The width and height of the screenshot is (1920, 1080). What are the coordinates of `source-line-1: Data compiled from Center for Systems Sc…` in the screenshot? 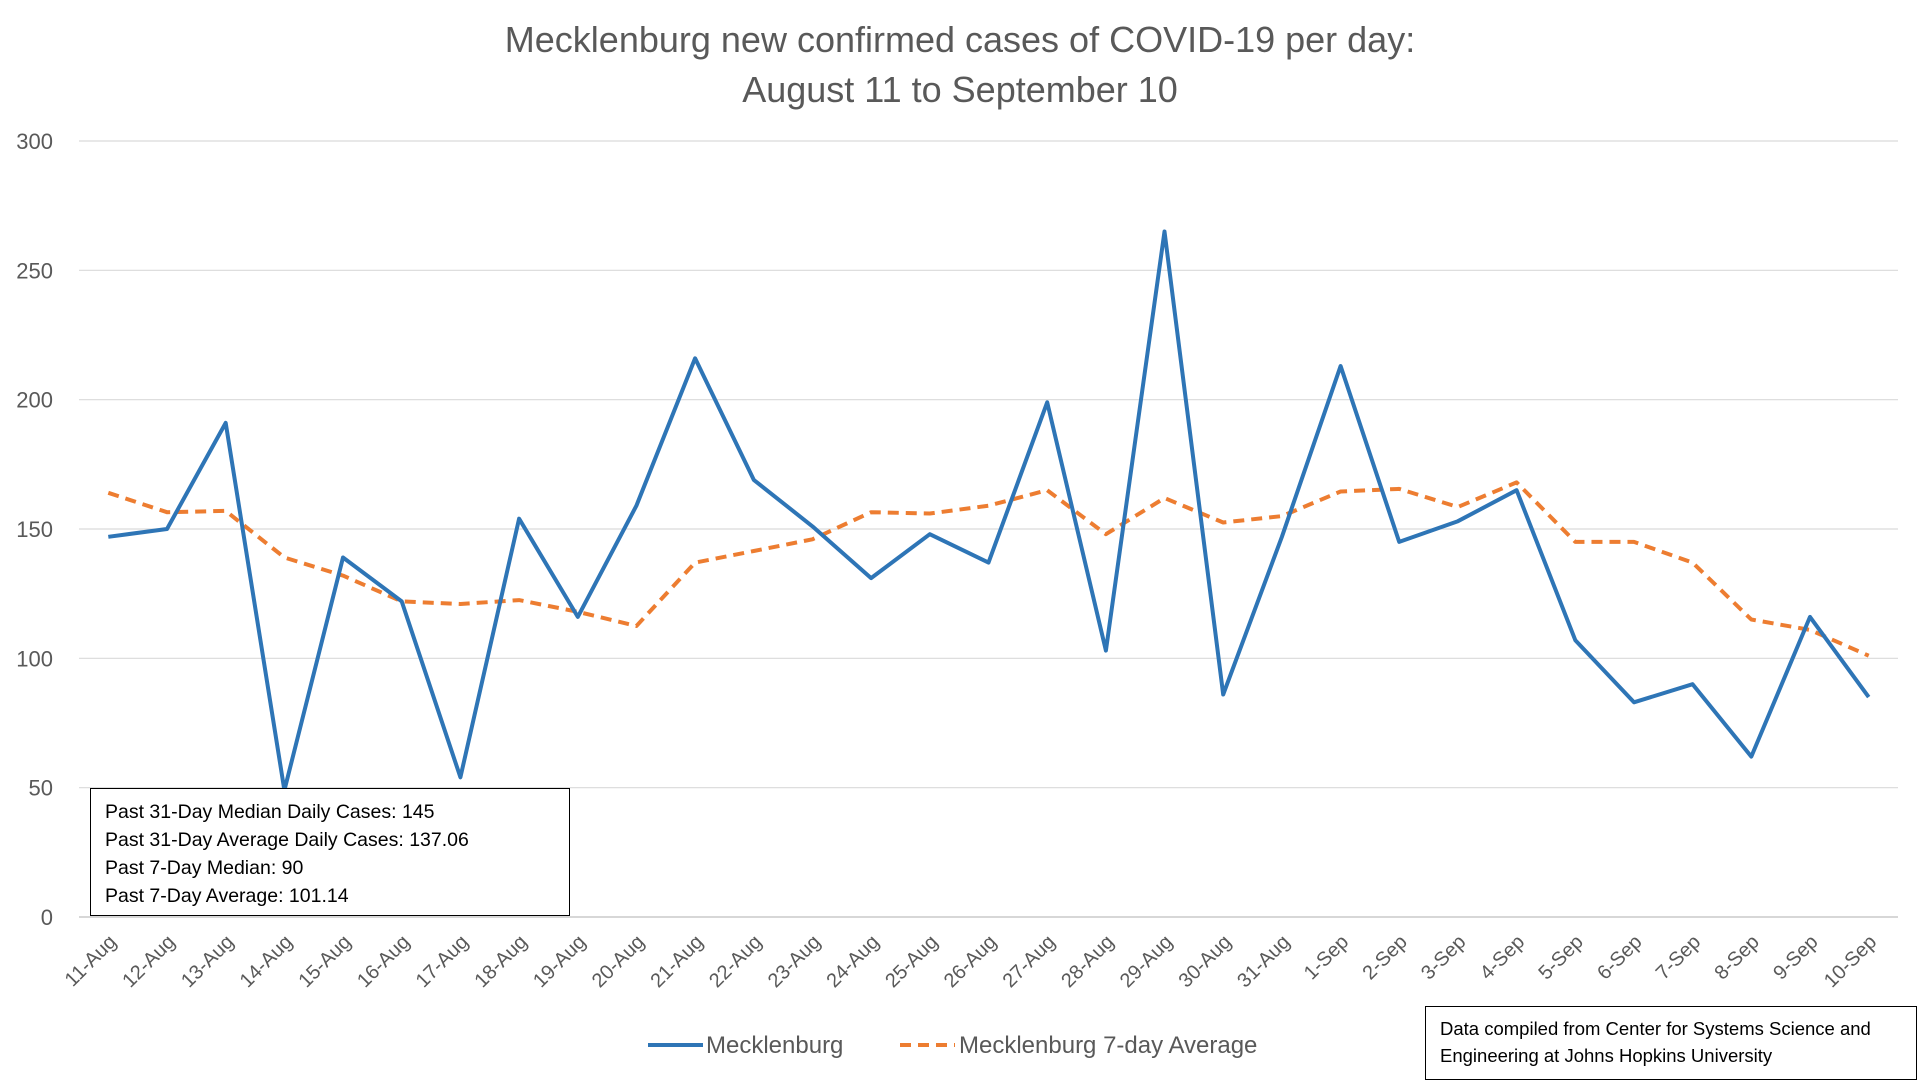 It's located at (1655, 1028).